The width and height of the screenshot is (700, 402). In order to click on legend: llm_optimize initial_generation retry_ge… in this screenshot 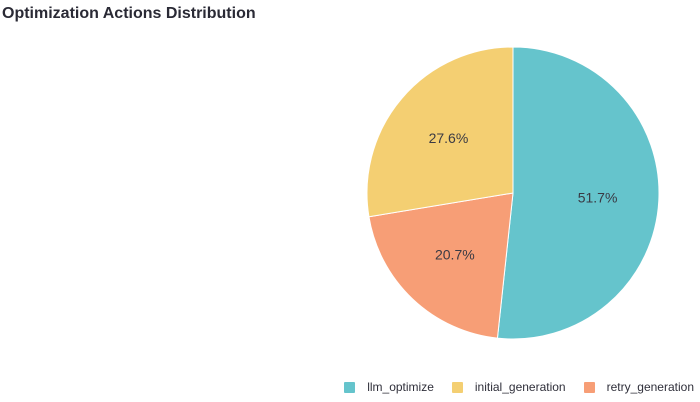, I will do `click(519, 387)`.